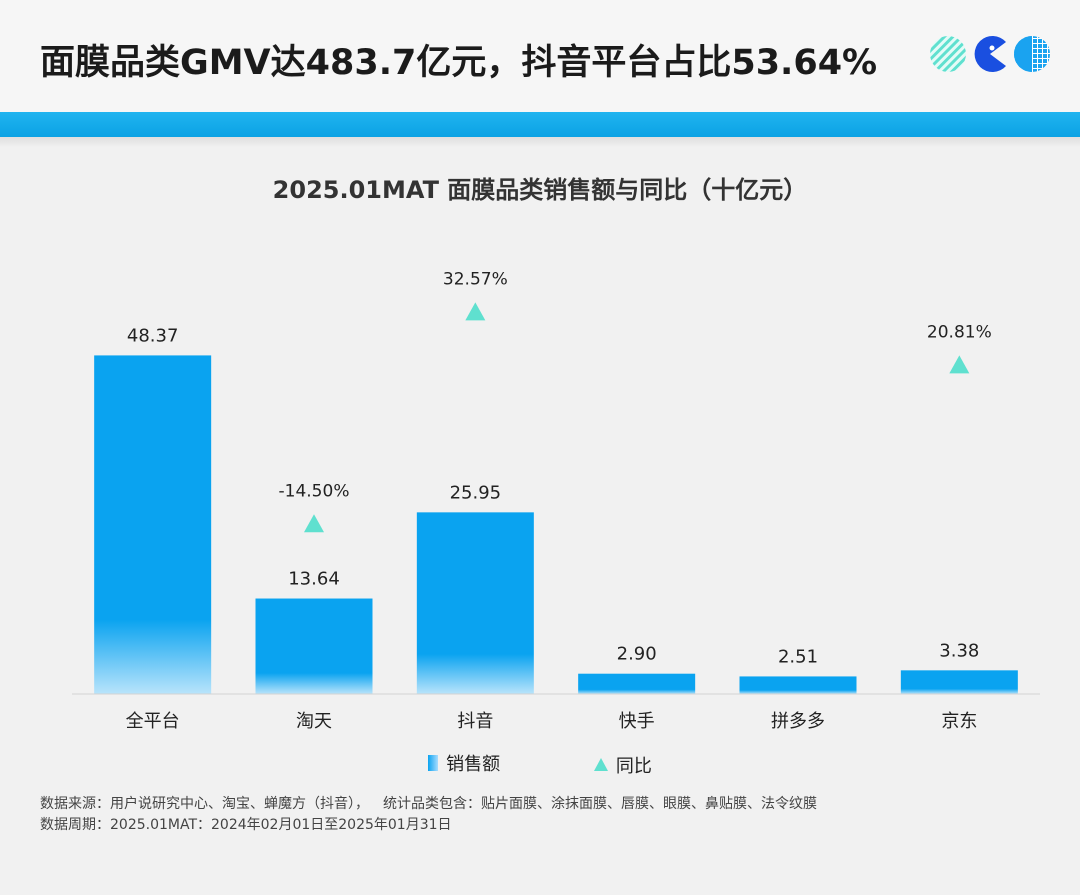 The image size is (1080, 895). I want to click on legend-triangle-swatch, so click(600, 764).